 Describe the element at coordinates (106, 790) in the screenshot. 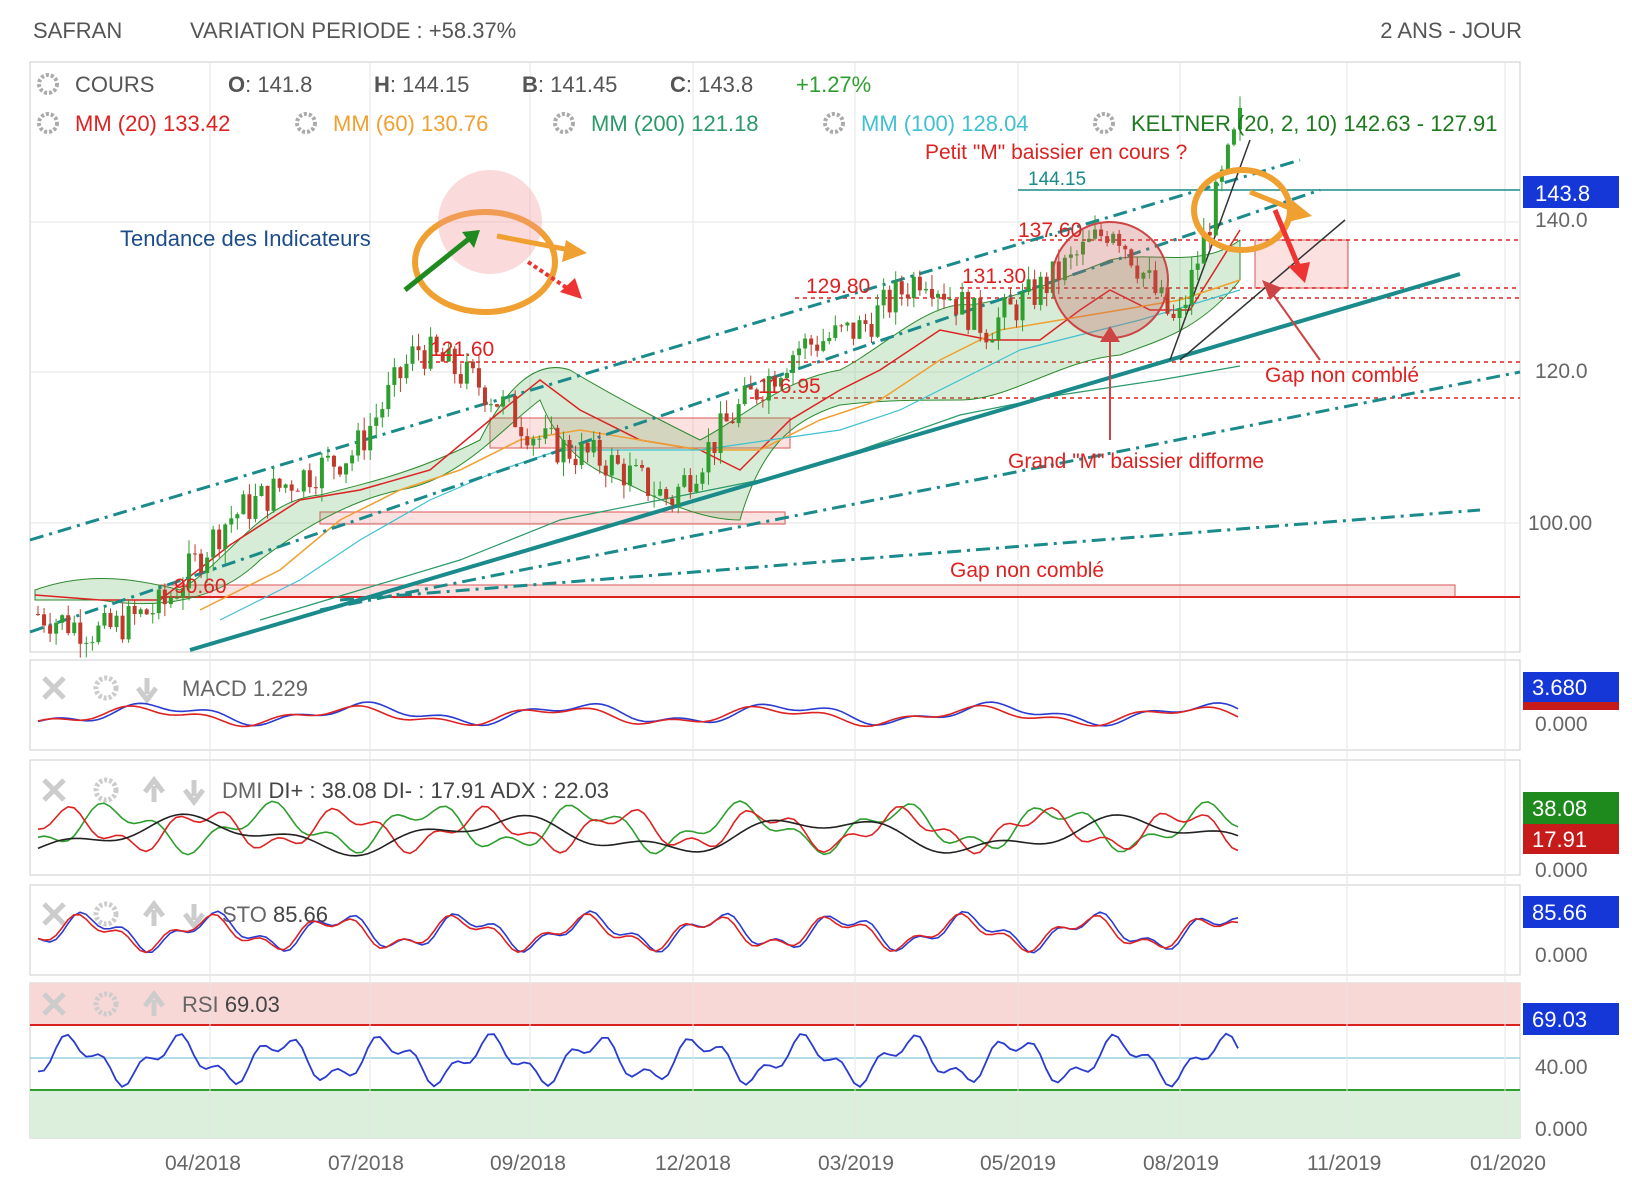

I see `dmi-gear-icon` at that location.